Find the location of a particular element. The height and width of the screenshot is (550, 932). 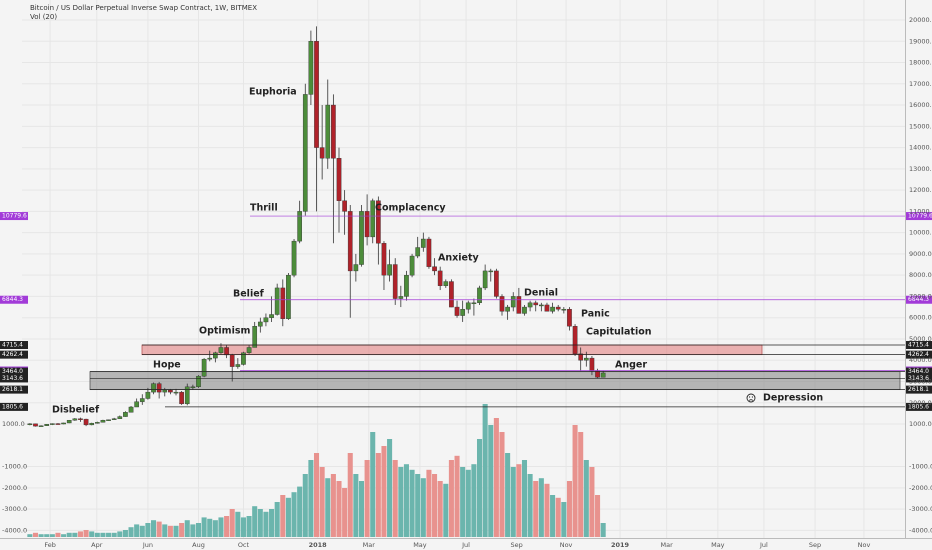

x-tick-label: Jul is located at coordinates (465, 545).